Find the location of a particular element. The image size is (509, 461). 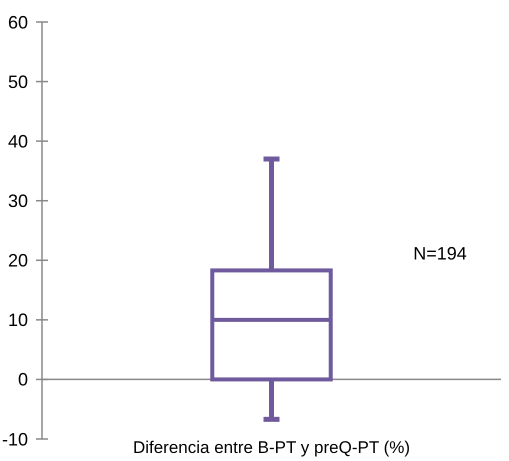

y-tick-label: 0 is located at coordinates (23, 380).